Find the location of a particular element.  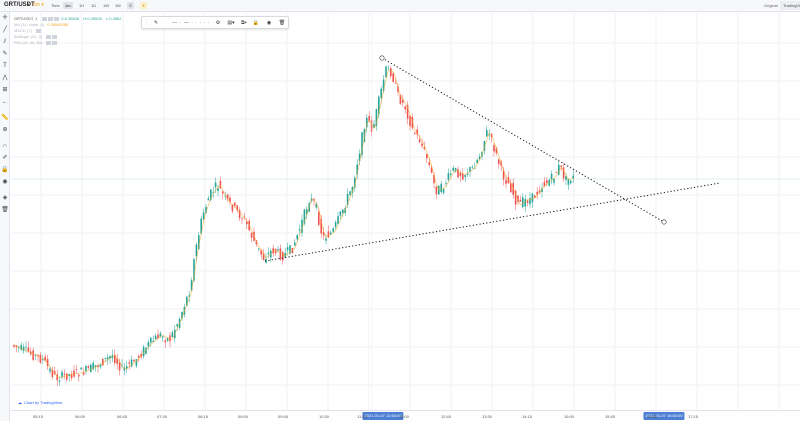

template-icon: ▤▾ is located at coordinates (231, 23).